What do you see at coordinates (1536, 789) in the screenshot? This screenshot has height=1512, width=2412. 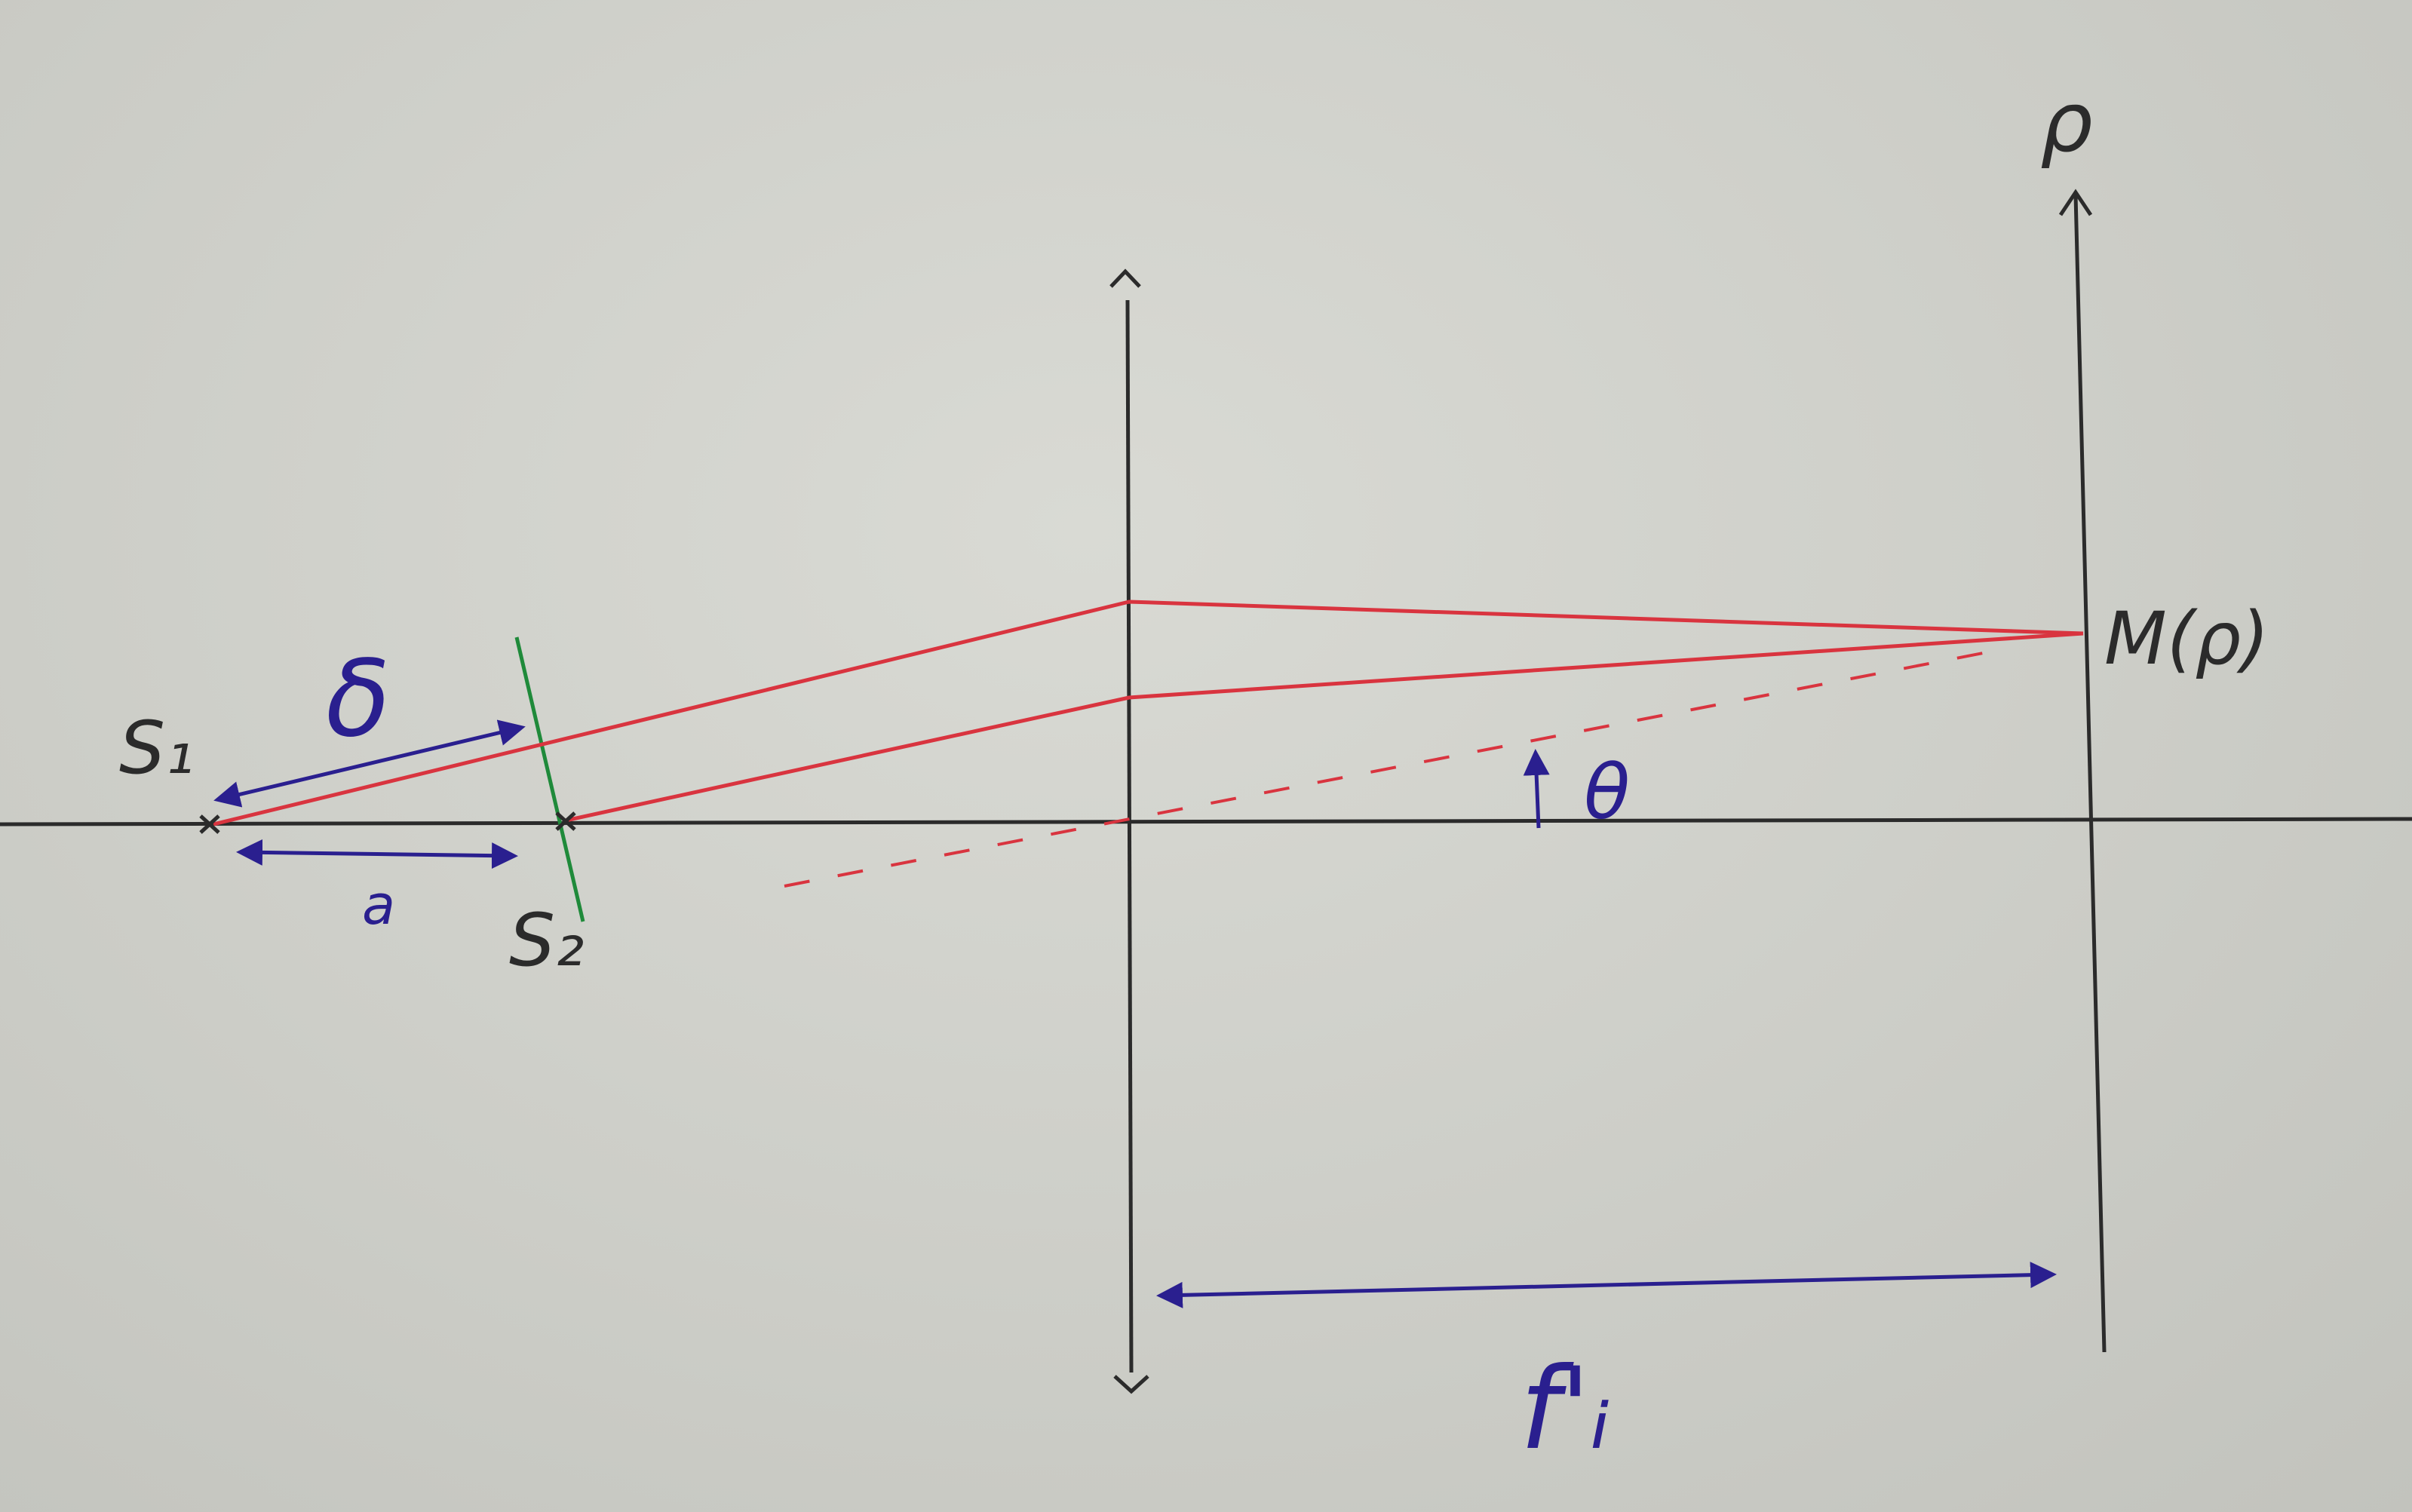 I see `angle-arrow` at bounding box center [1536, 789].